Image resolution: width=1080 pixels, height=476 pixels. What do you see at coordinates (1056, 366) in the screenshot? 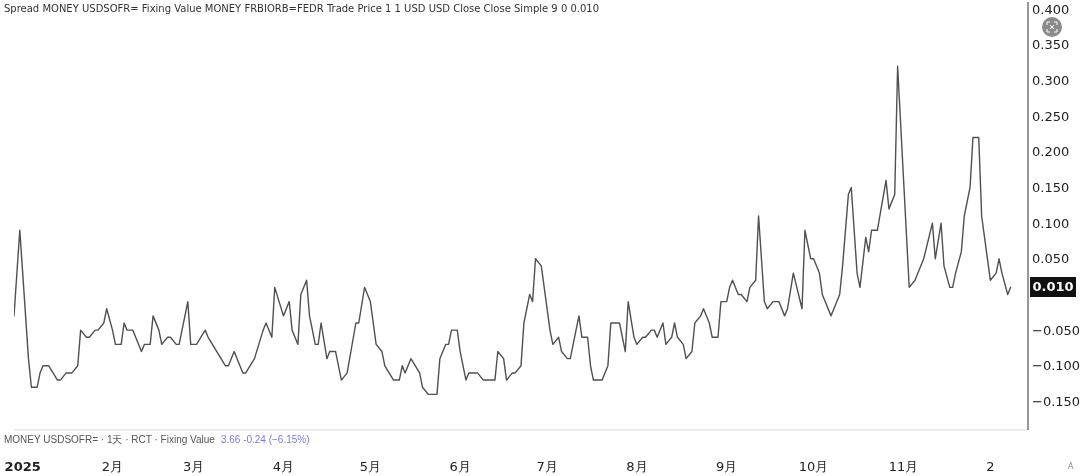
I see `y-tick-label: −0.100` at bounding box center [1056, 366].